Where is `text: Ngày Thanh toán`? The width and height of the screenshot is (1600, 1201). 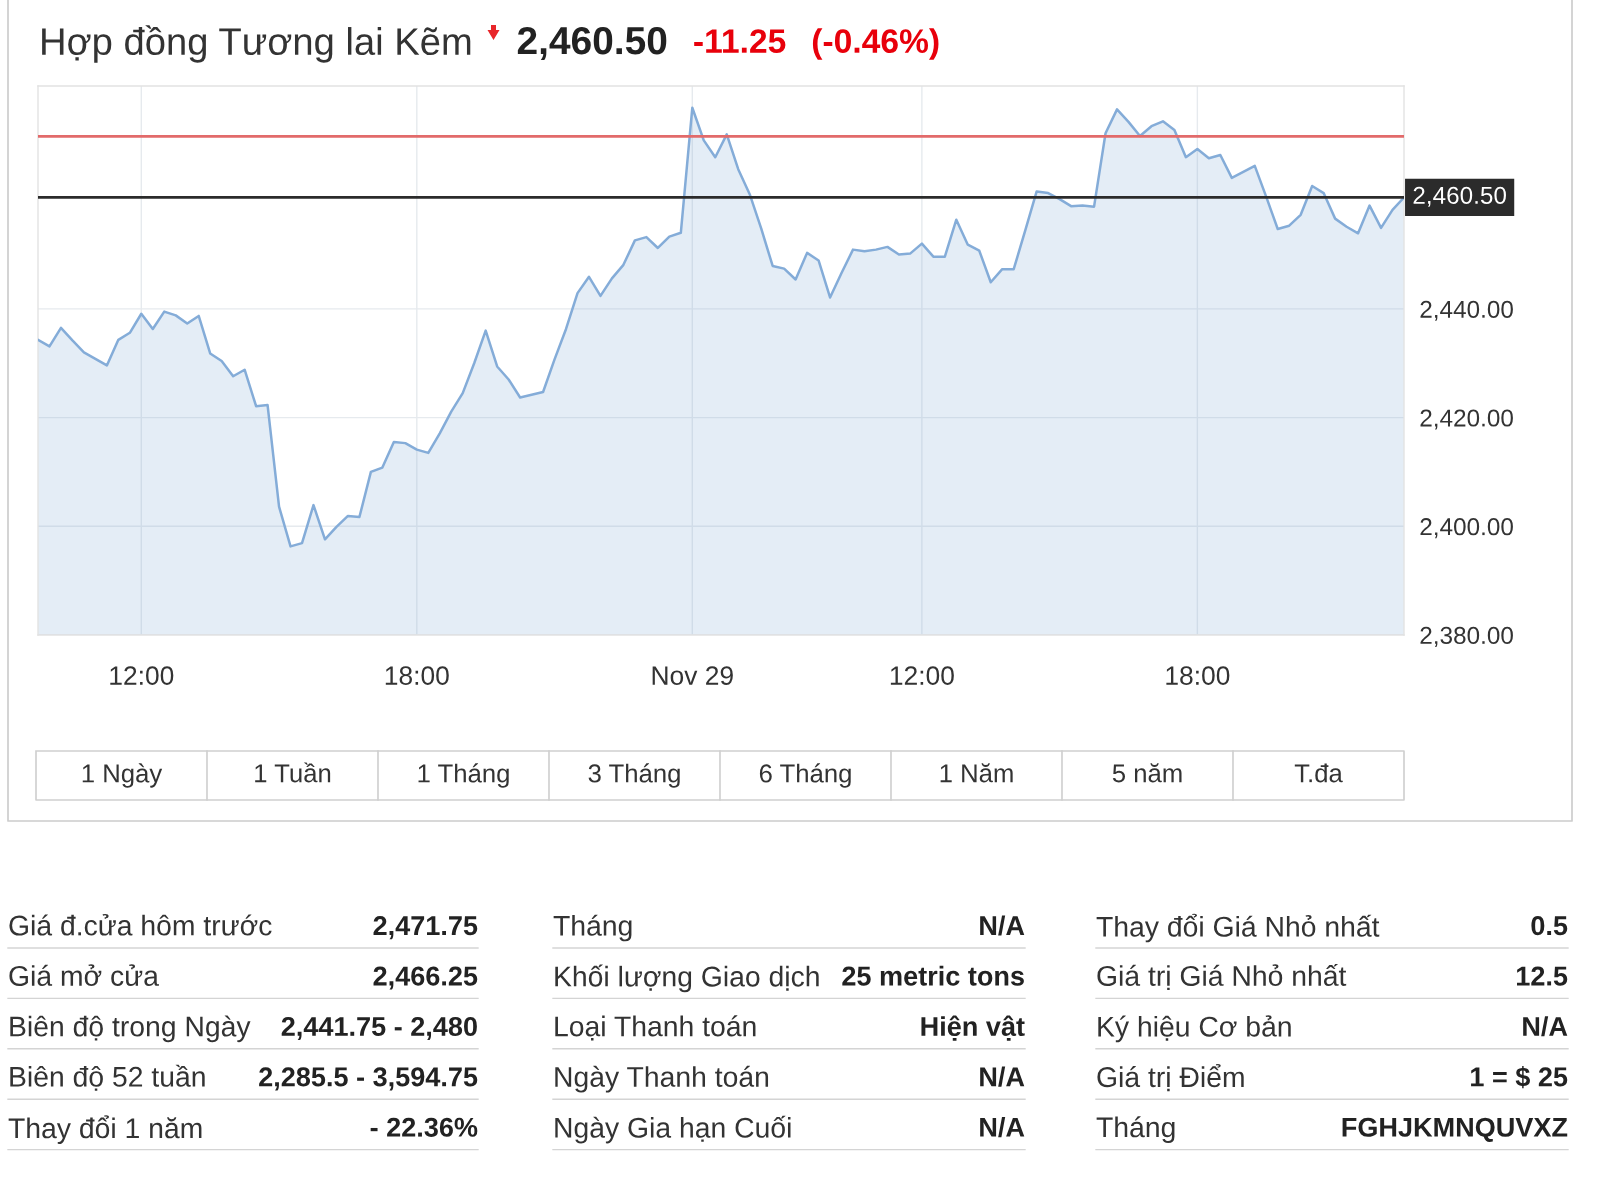
text: Ngày Thanh toán is located at coordinates (662, 1079).